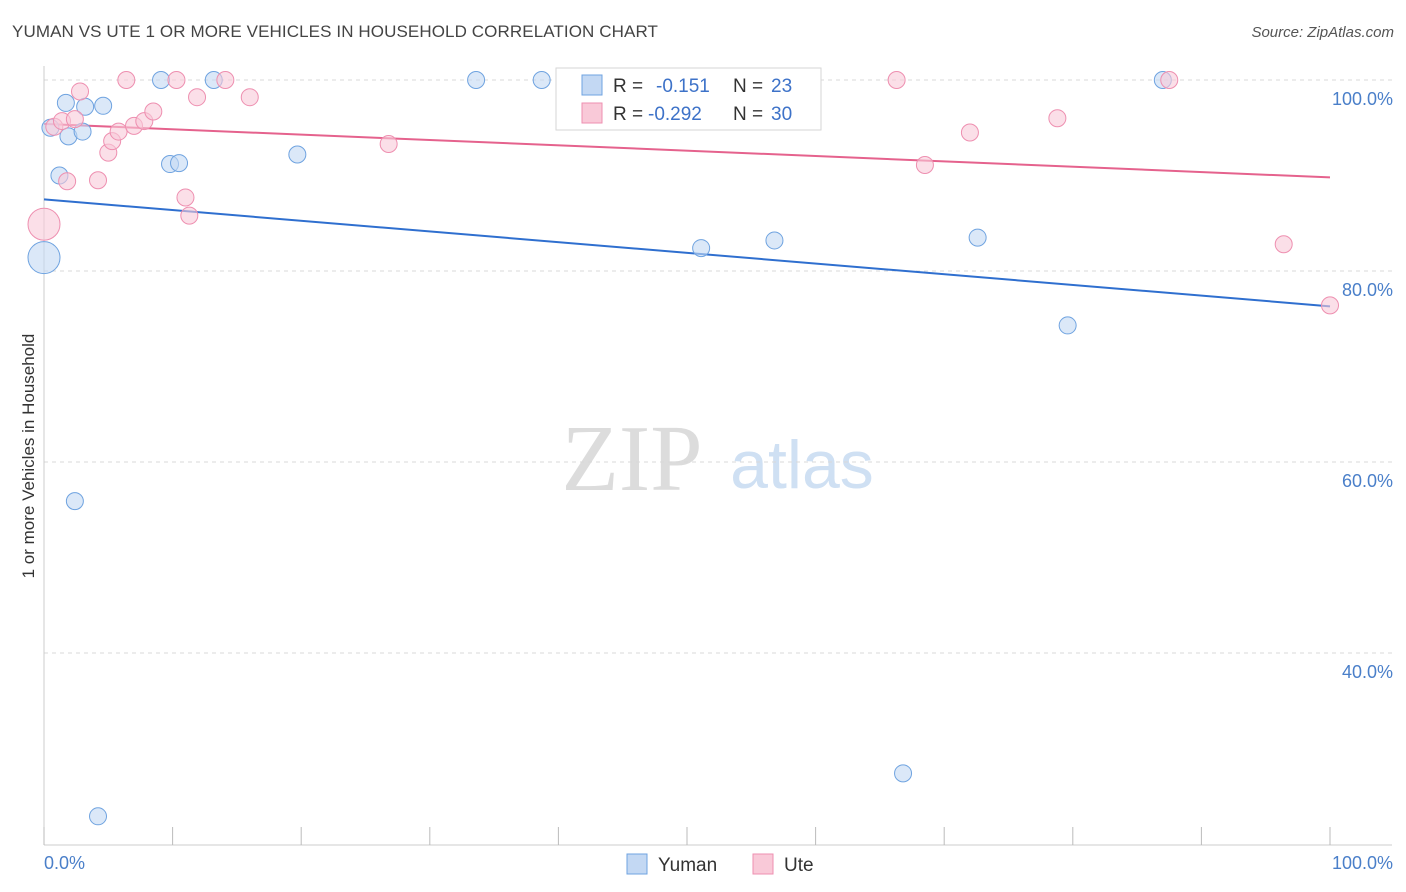  Describe the element at coordinates (1367, 290) in the screenshot. I see `y-tick-label: 80.0%` at that location.